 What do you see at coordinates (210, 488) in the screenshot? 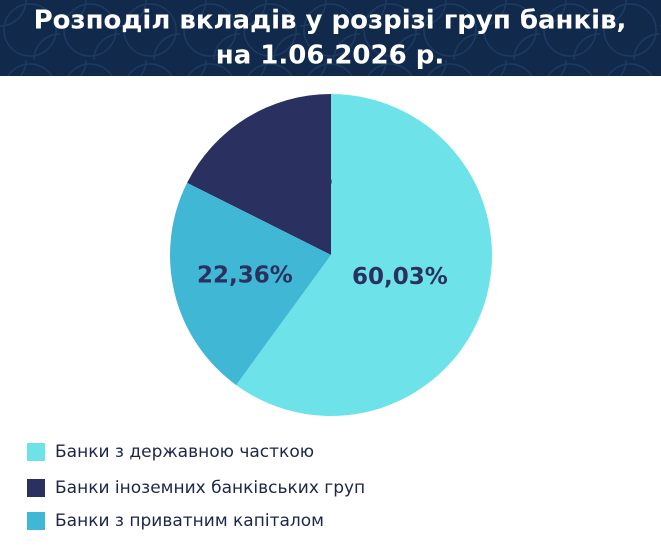
I see `legend-label: Банки іноземних банківських груп` at bounding box center [210, 488].